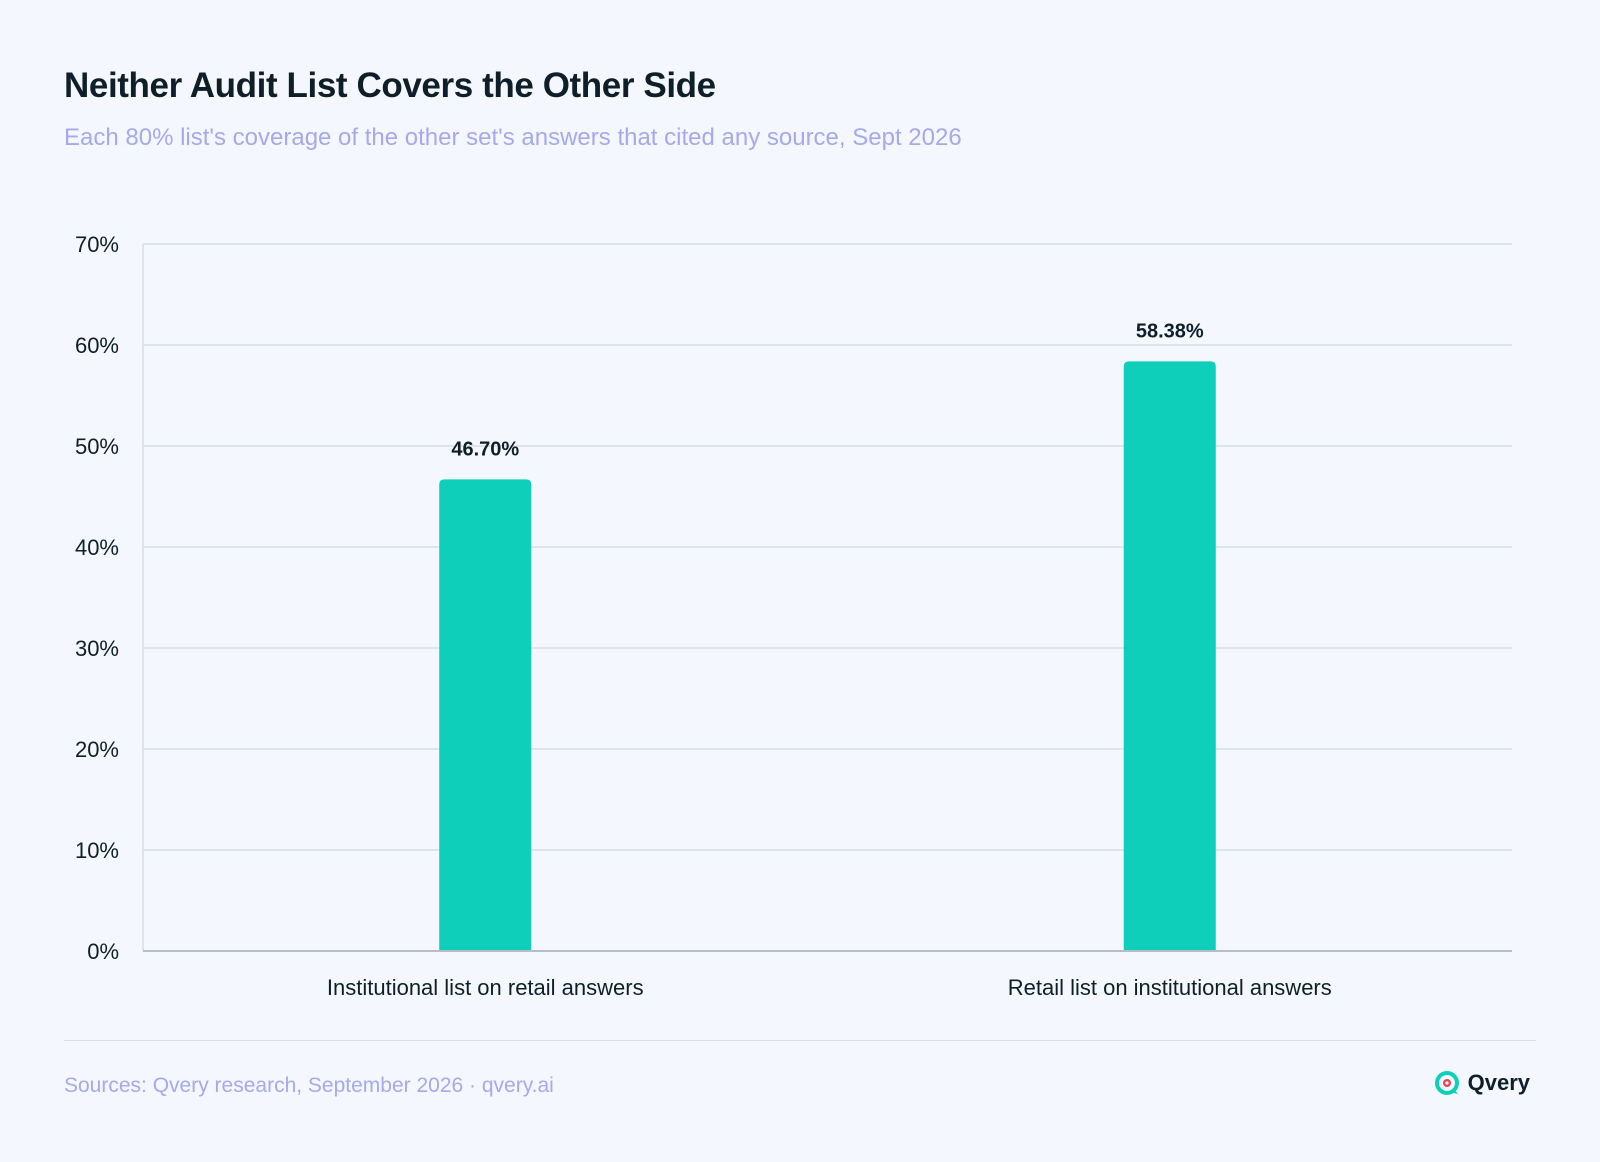 The height and width of the screenshot is (1162, 1600). What do you see at coordinates (97, 244) in the screenshot?
I see `y-tick-label: 70%` at bounding box center [97, 244].